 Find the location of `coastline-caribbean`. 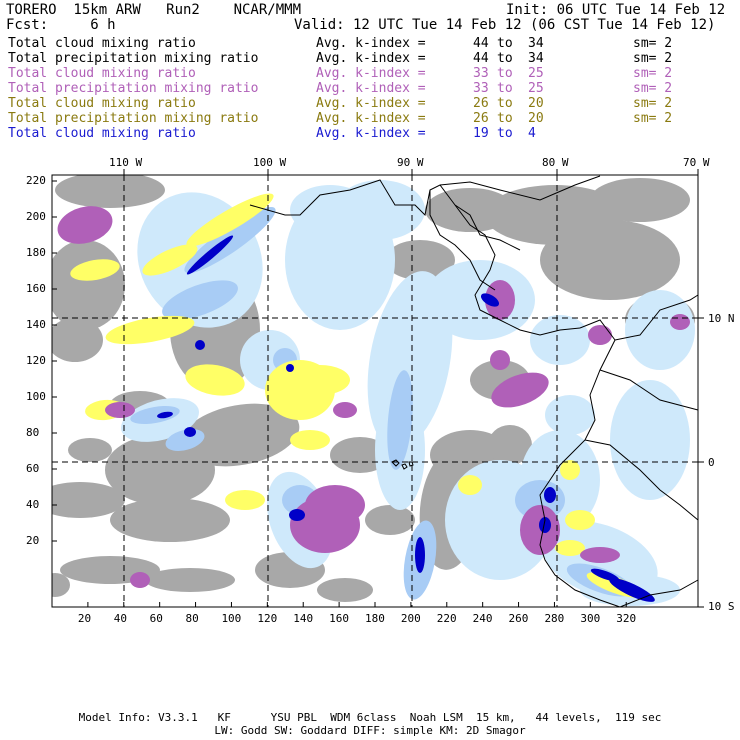

coastline-caribbean is located at coordinates (520, 188).